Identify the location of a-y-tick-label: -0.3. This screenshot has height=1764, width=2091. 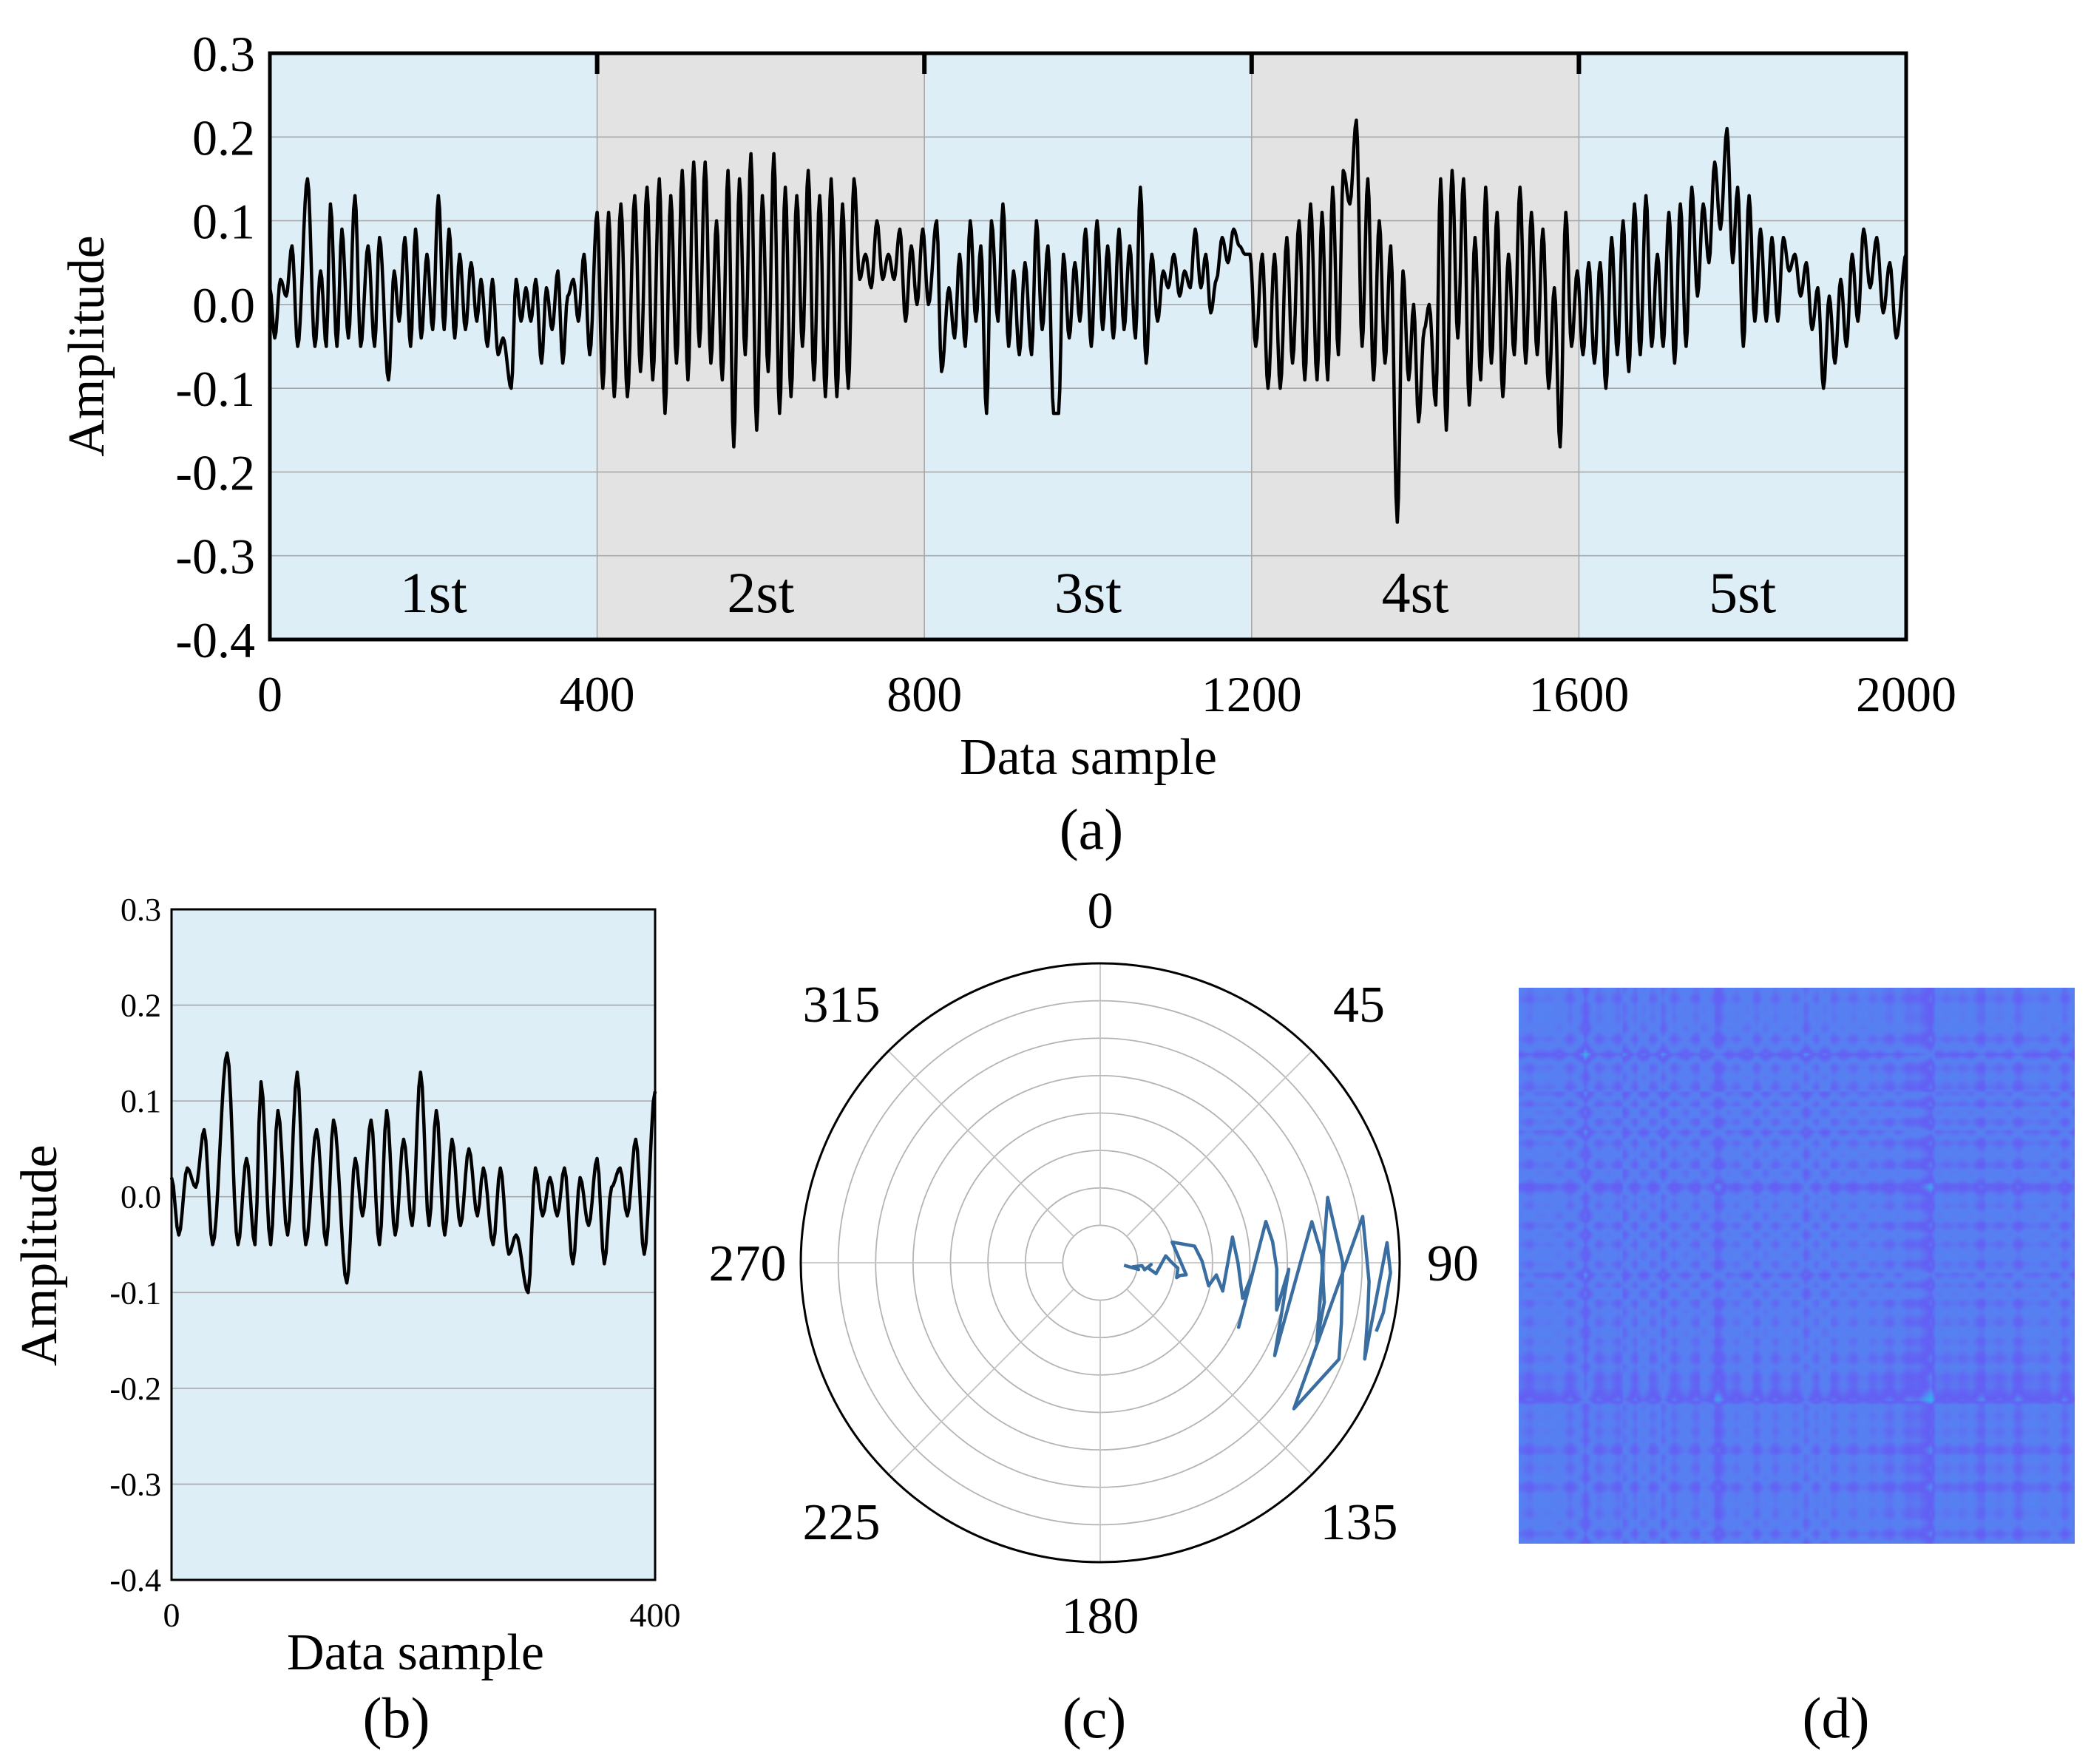
(215, 557).